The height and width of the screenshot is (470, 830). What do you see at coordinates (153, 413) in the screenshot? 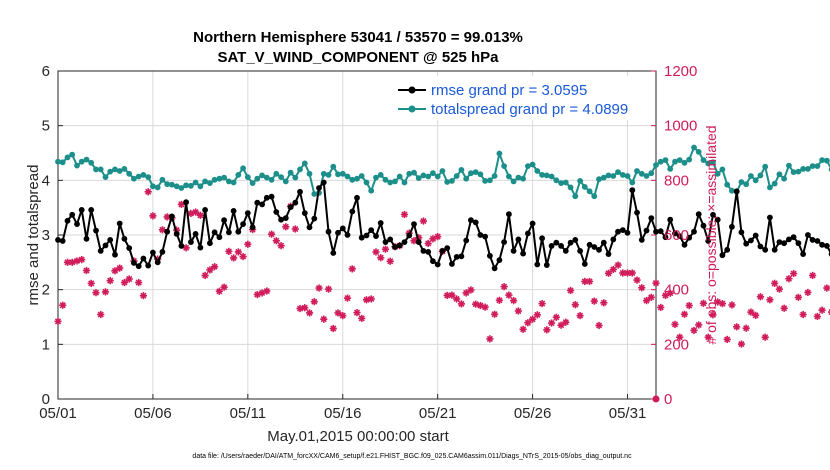
I see `xtick-label-1: 05/06` at bounding box center [153, 413].